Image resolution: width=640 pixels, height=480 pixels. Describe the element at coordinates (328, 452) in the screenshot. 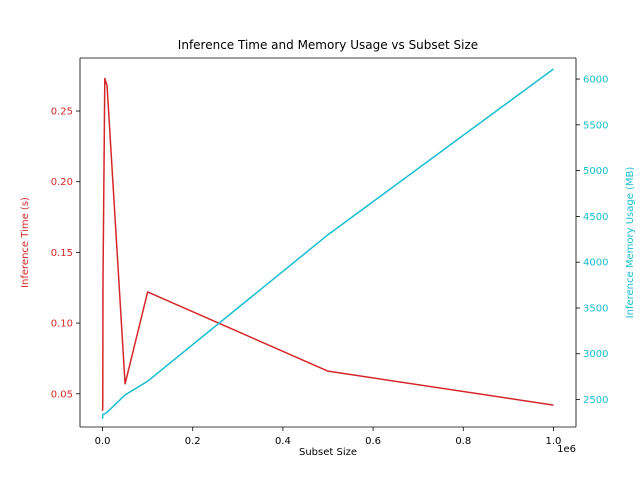

I see `x-axis-label: Subset Size` at that location.